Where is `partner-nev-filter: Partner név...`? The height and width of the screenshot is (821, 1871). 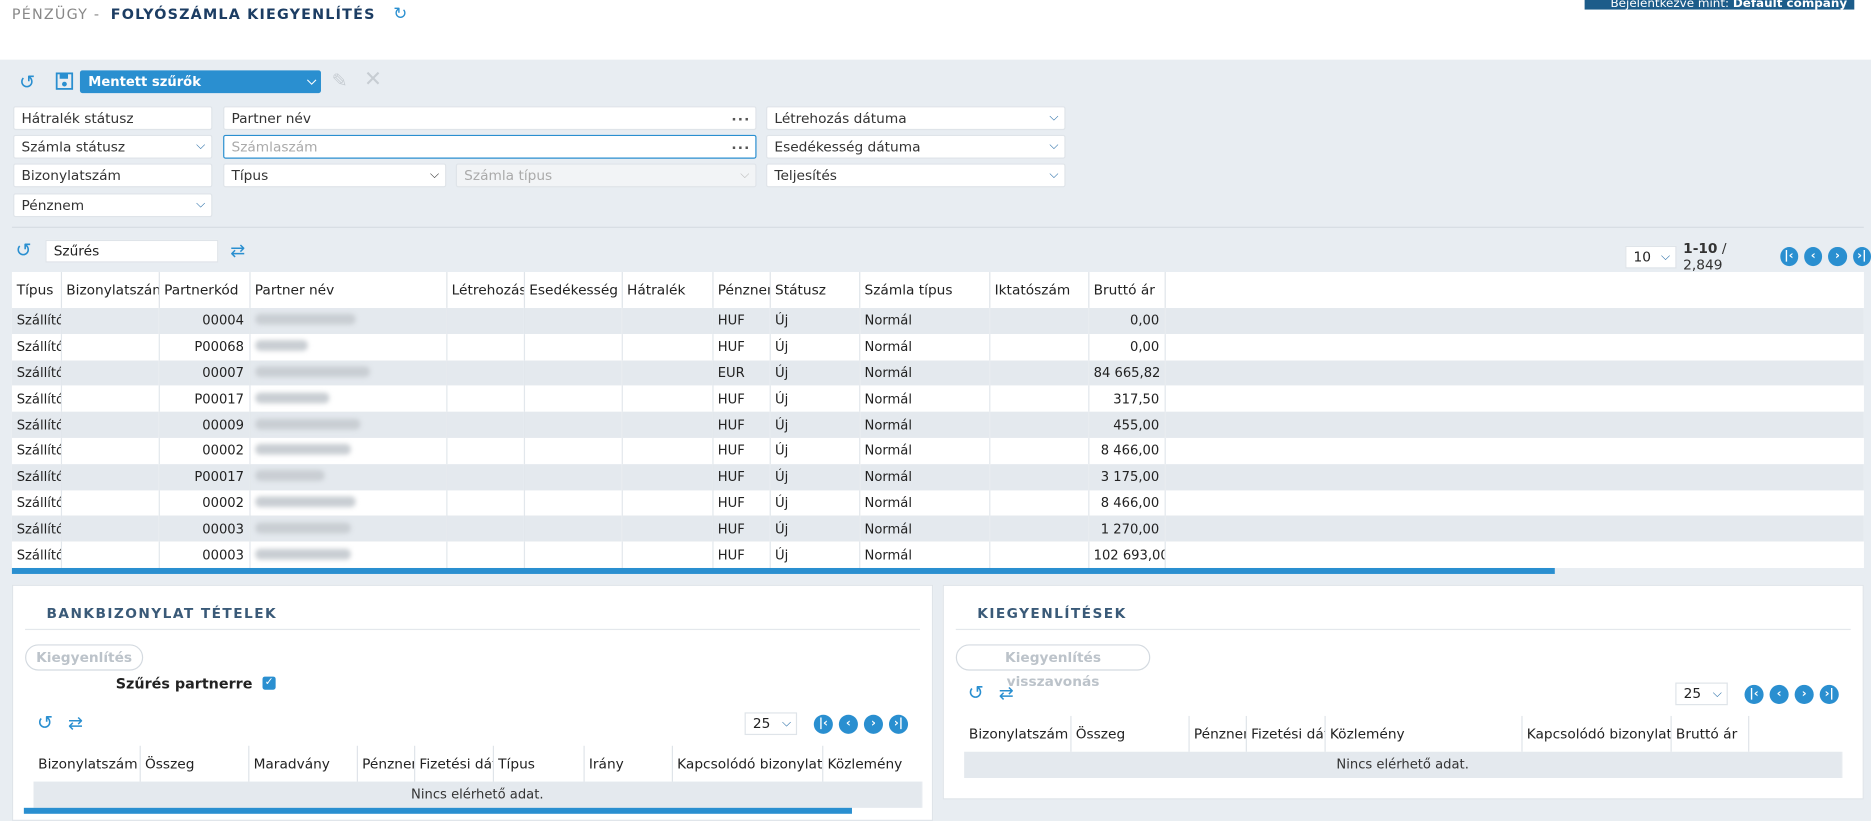 partner-nev-filter: Partner név... is located at coordinates (490, 118).